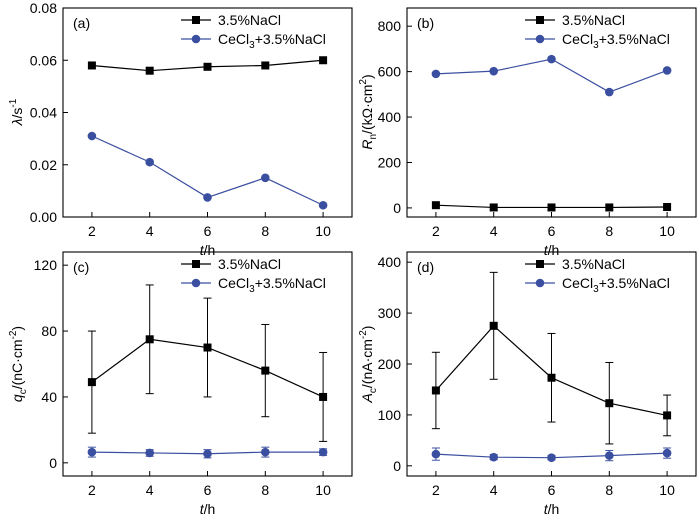 The width and height of the screenshot is (700, 519). I want to click on series-line, so click(551, 75).